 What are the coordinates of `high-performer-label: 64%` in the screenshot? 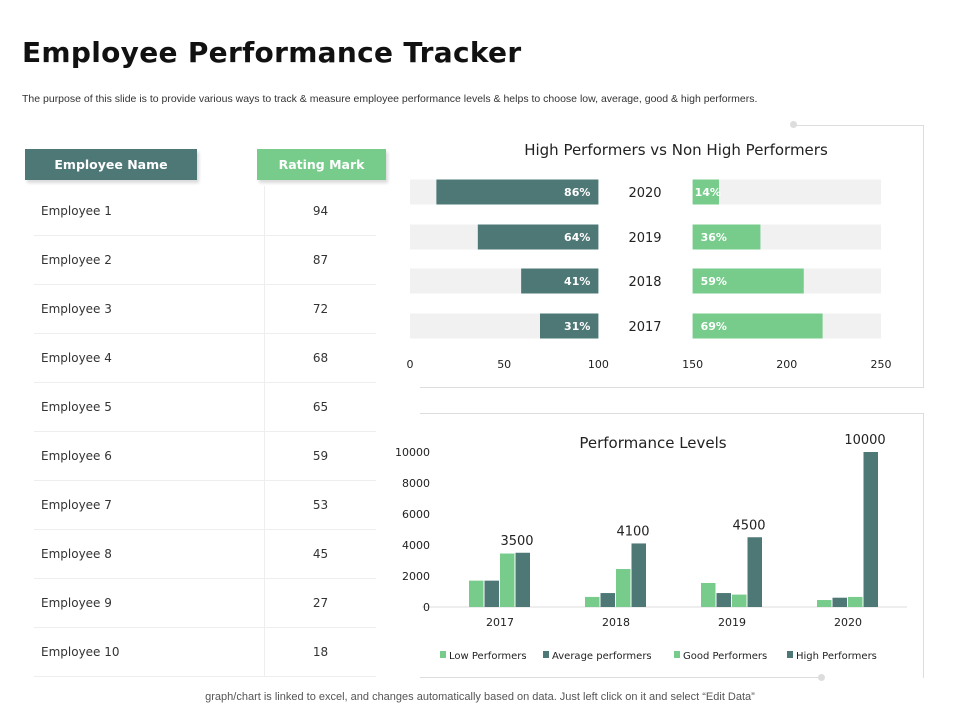 It's located at (577, 237).